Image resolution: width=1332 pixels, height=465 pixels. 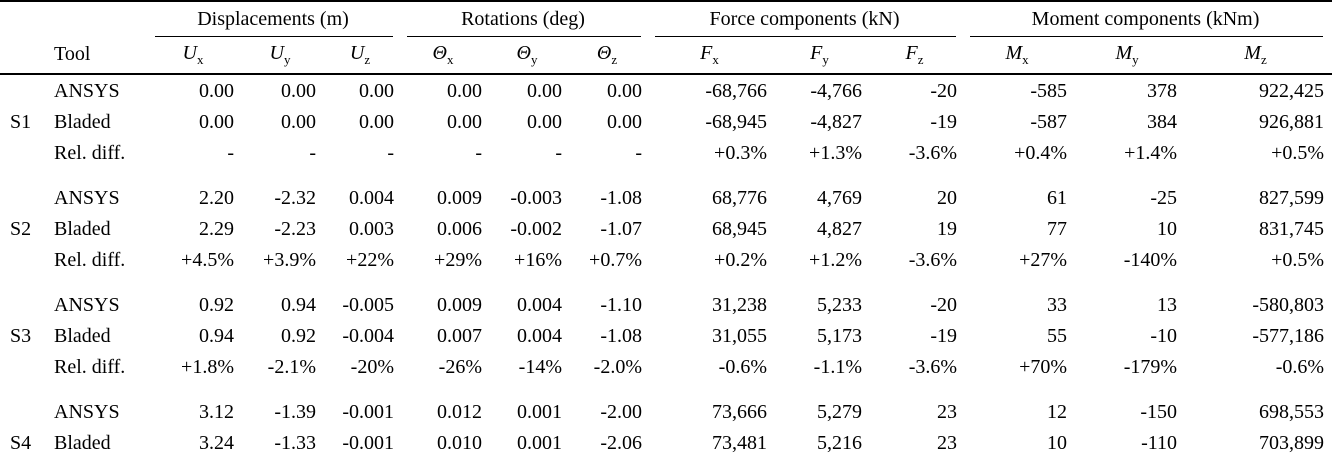 What do you see at coordinates (459, 411) in the screenshot?
I see `table-cell: 0.012` at bounding box center [459, 411].